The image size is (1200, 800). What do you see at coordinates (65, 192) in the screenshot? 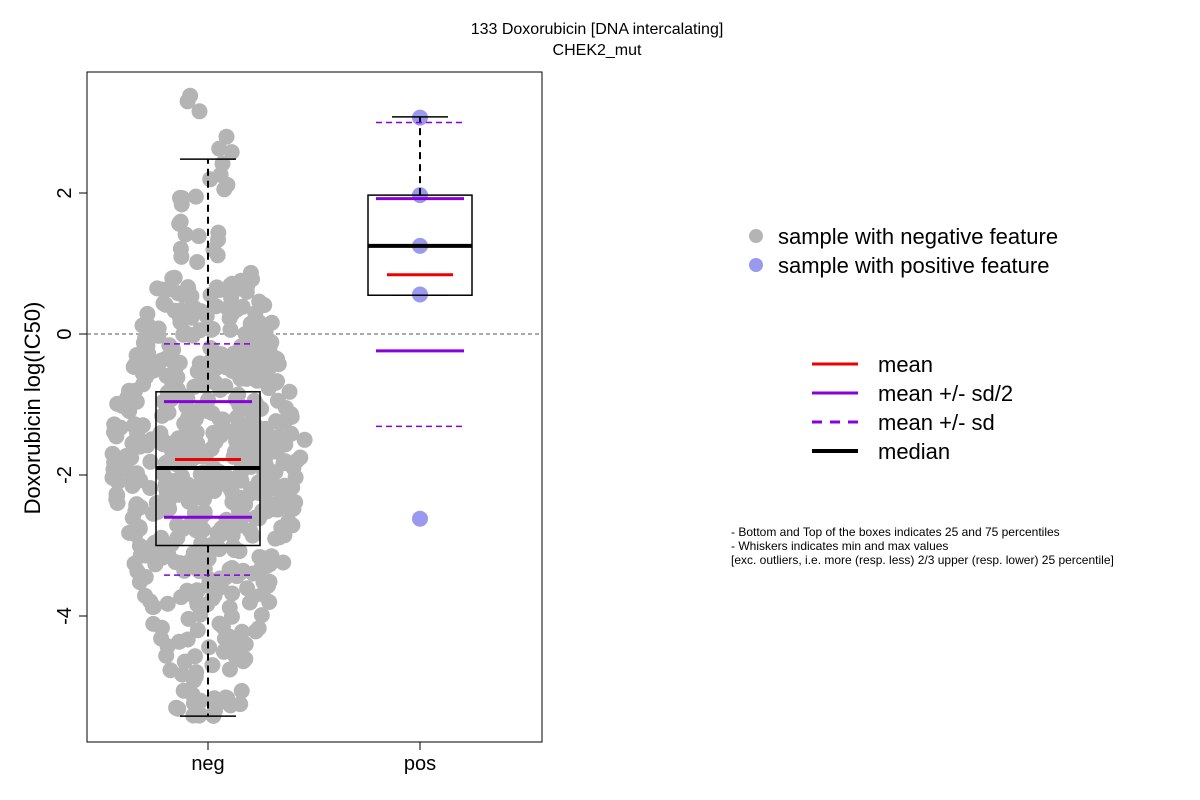
I see `y-tick-label: 2` at bounding box center [65, 192].